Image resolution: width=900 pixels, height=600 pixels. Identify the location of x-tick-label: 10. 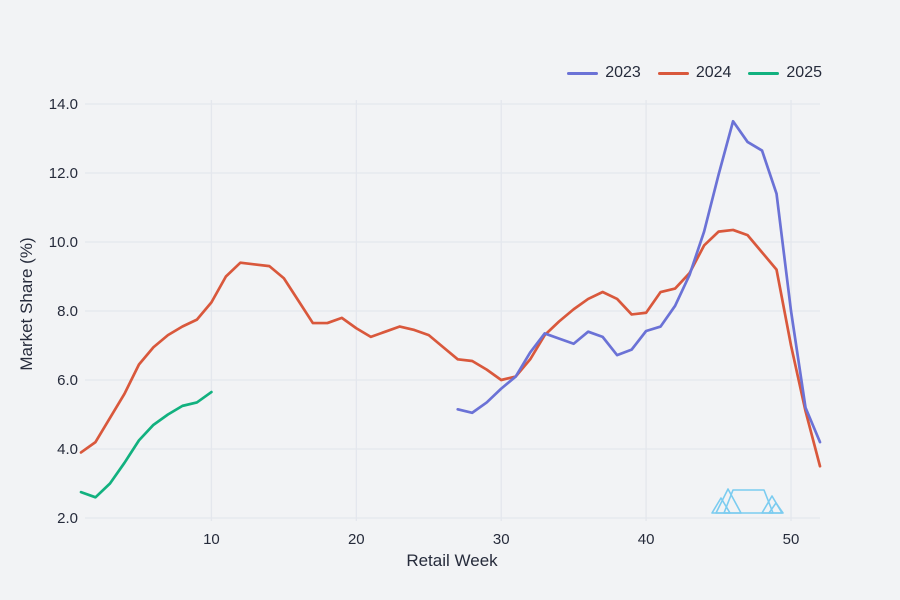
(211, 539).